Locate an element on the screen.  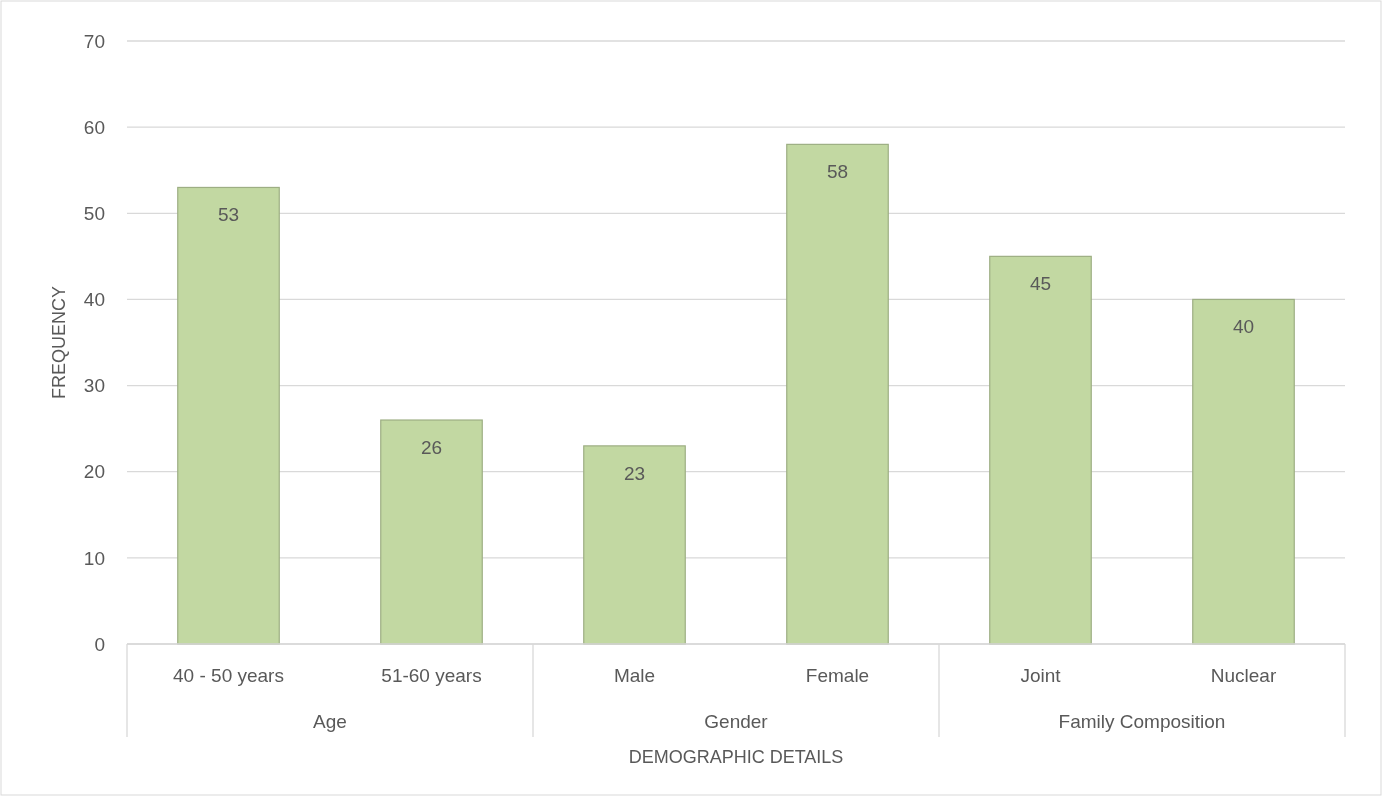
x-tick-label: Joint is located at coordinates (1041, 675).